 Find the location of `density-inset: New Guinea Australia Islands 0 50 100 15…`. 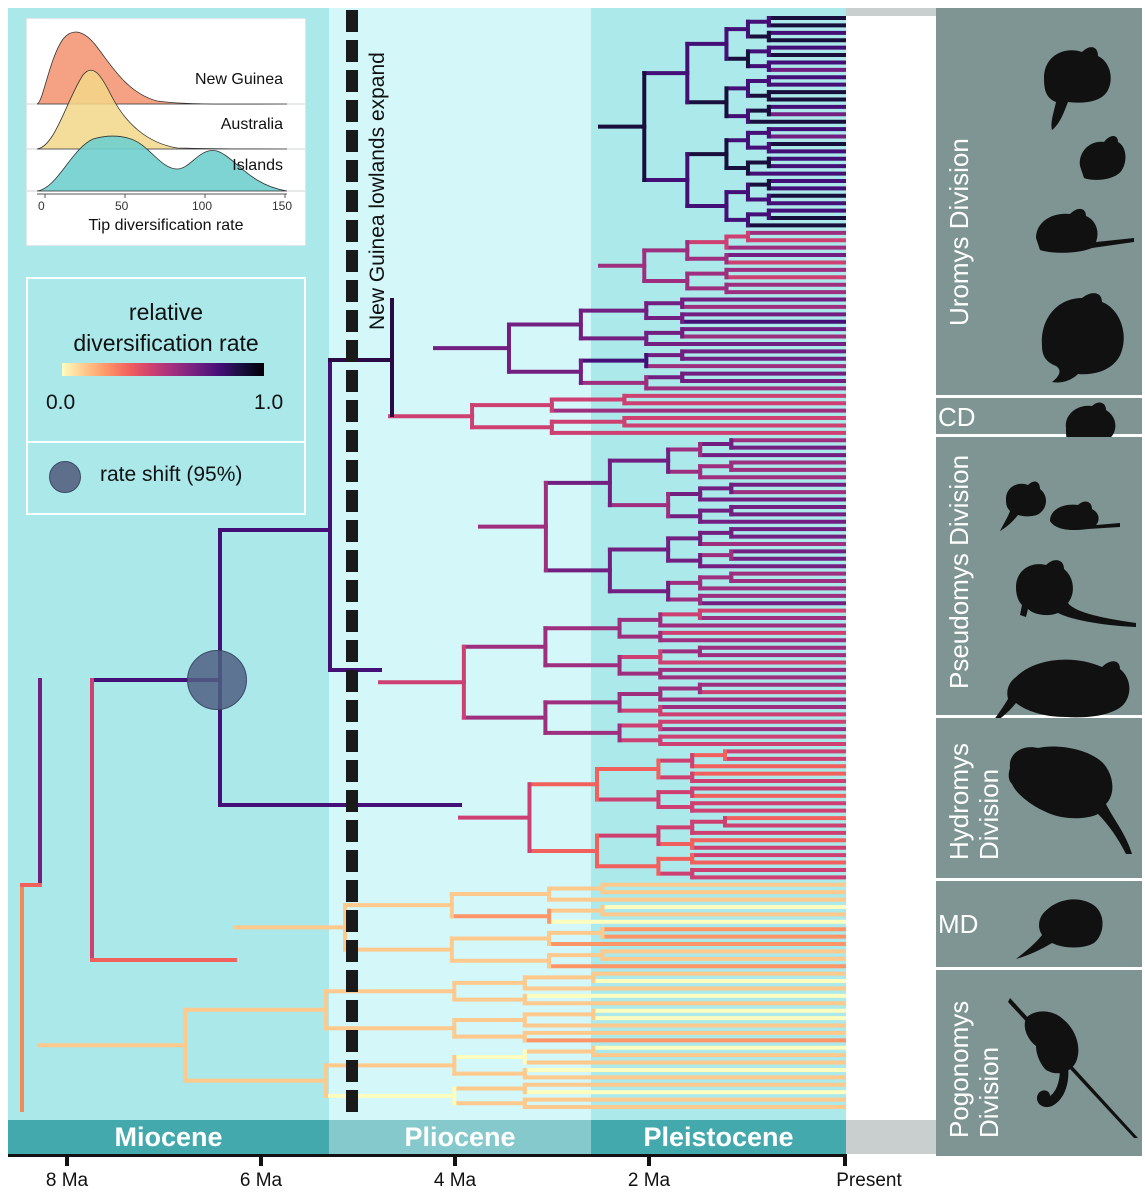

density-inset: New Guinea Australia Islands 0 50 100 15… is located at coordinates (166, 132).